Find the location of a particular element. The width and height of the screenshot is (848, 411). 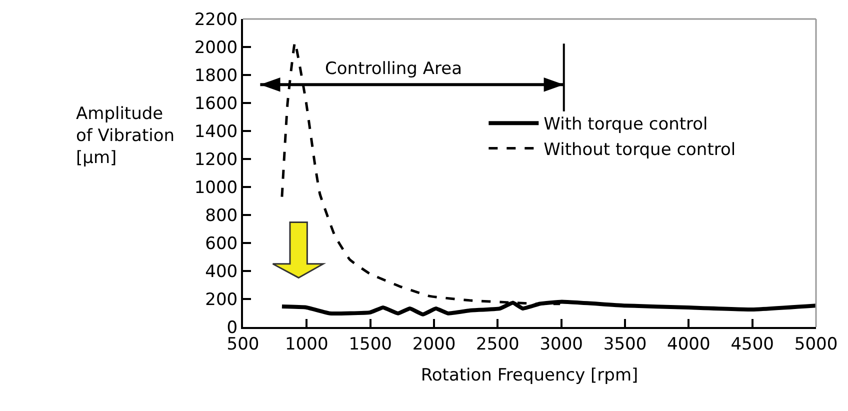

y-tick-label: 800 is located at coordinates (221, 216).